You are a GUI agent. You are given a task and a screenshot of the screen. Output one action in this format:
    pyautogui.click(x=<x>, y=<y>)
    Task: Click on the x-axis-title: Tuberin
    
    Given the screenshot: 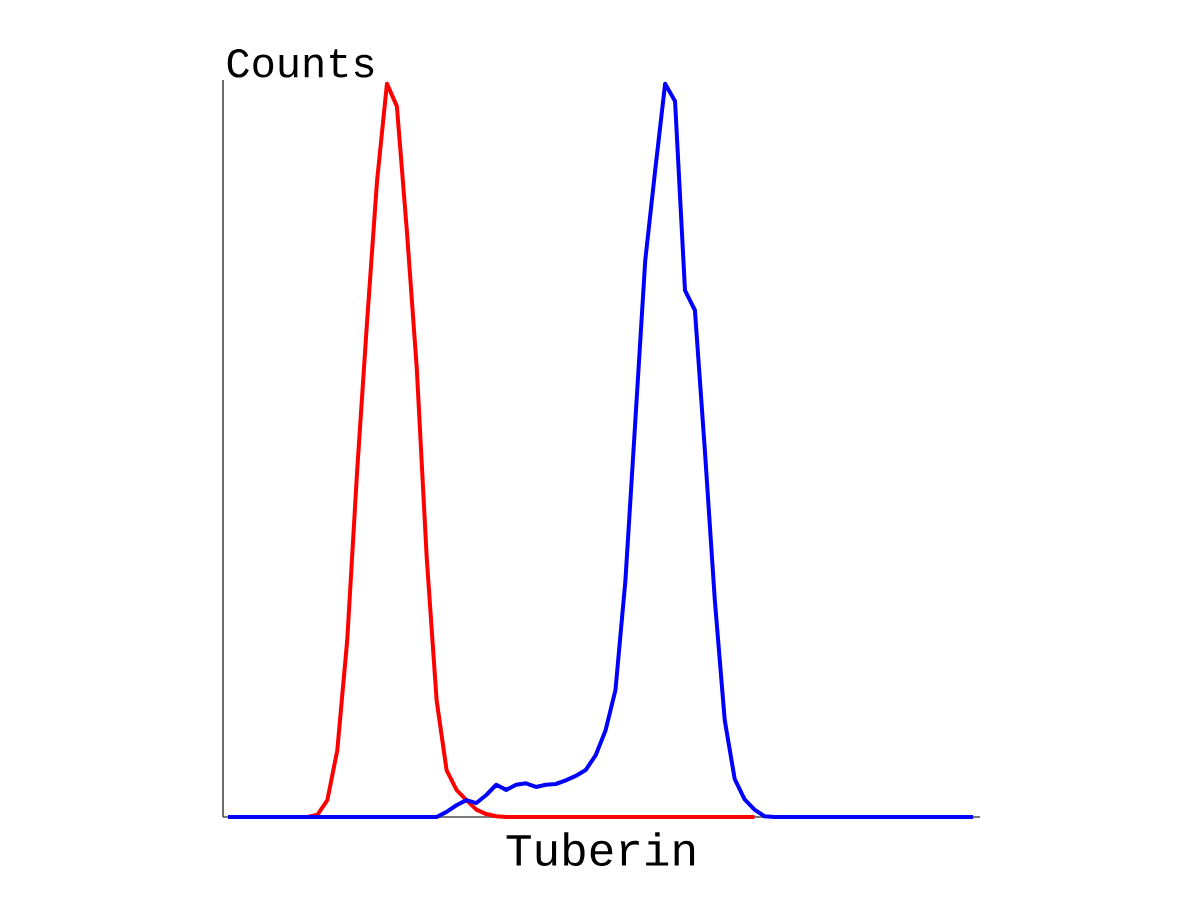 What is the action you would take?
    pyautogui.click(x=600, y=849)
    